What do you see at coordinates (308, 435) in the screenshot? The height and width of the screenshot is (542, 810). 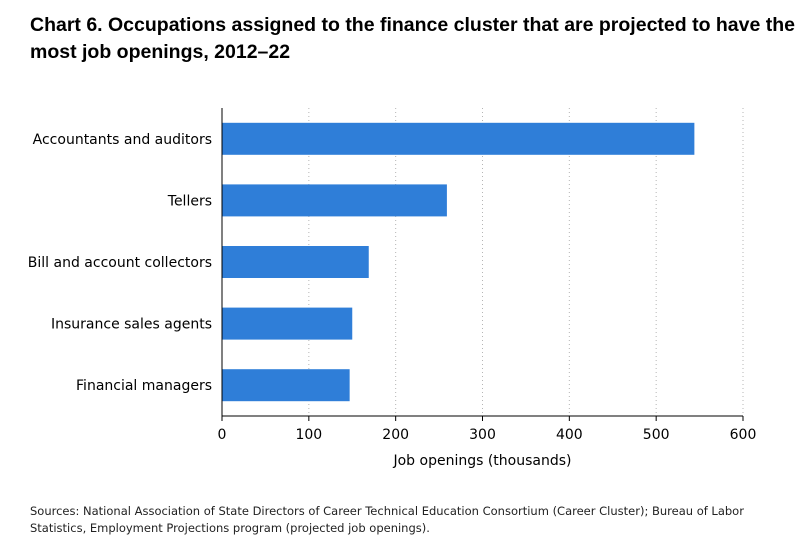 I see `x-tick-label: 100` at bounding box center [308, 435].